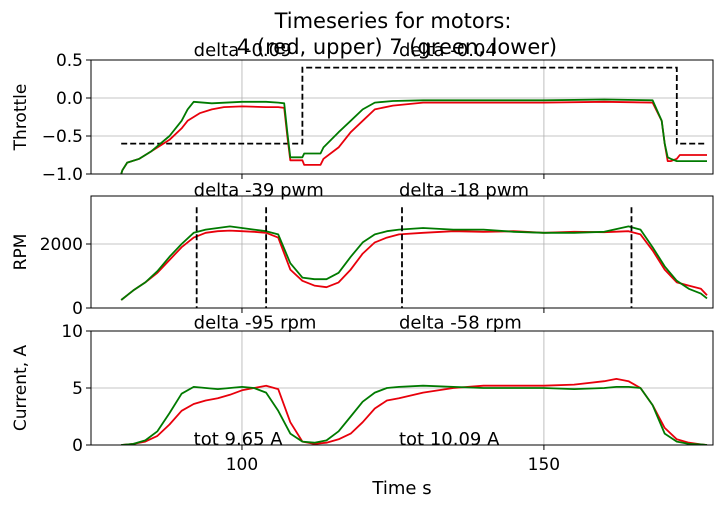 Image resolution: width=723 pixels, height=508 pixels. I want to click on annotation: delta -18 pwm, so click(464, 190).